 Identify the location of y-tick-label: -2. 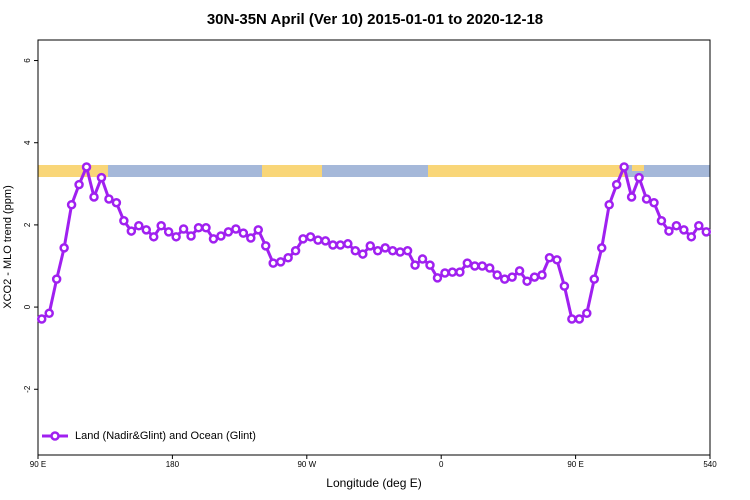
(27, 389).